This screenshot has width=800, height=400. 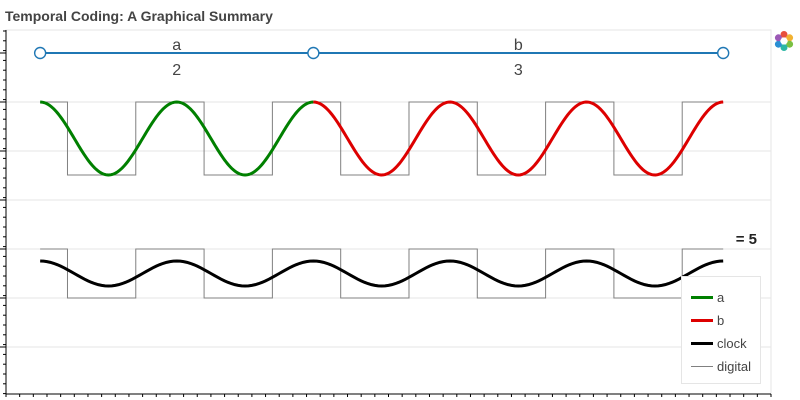 I want to click on chart-title: Temporal Coding: A Graphical Summary, so click(x=139, y=16).